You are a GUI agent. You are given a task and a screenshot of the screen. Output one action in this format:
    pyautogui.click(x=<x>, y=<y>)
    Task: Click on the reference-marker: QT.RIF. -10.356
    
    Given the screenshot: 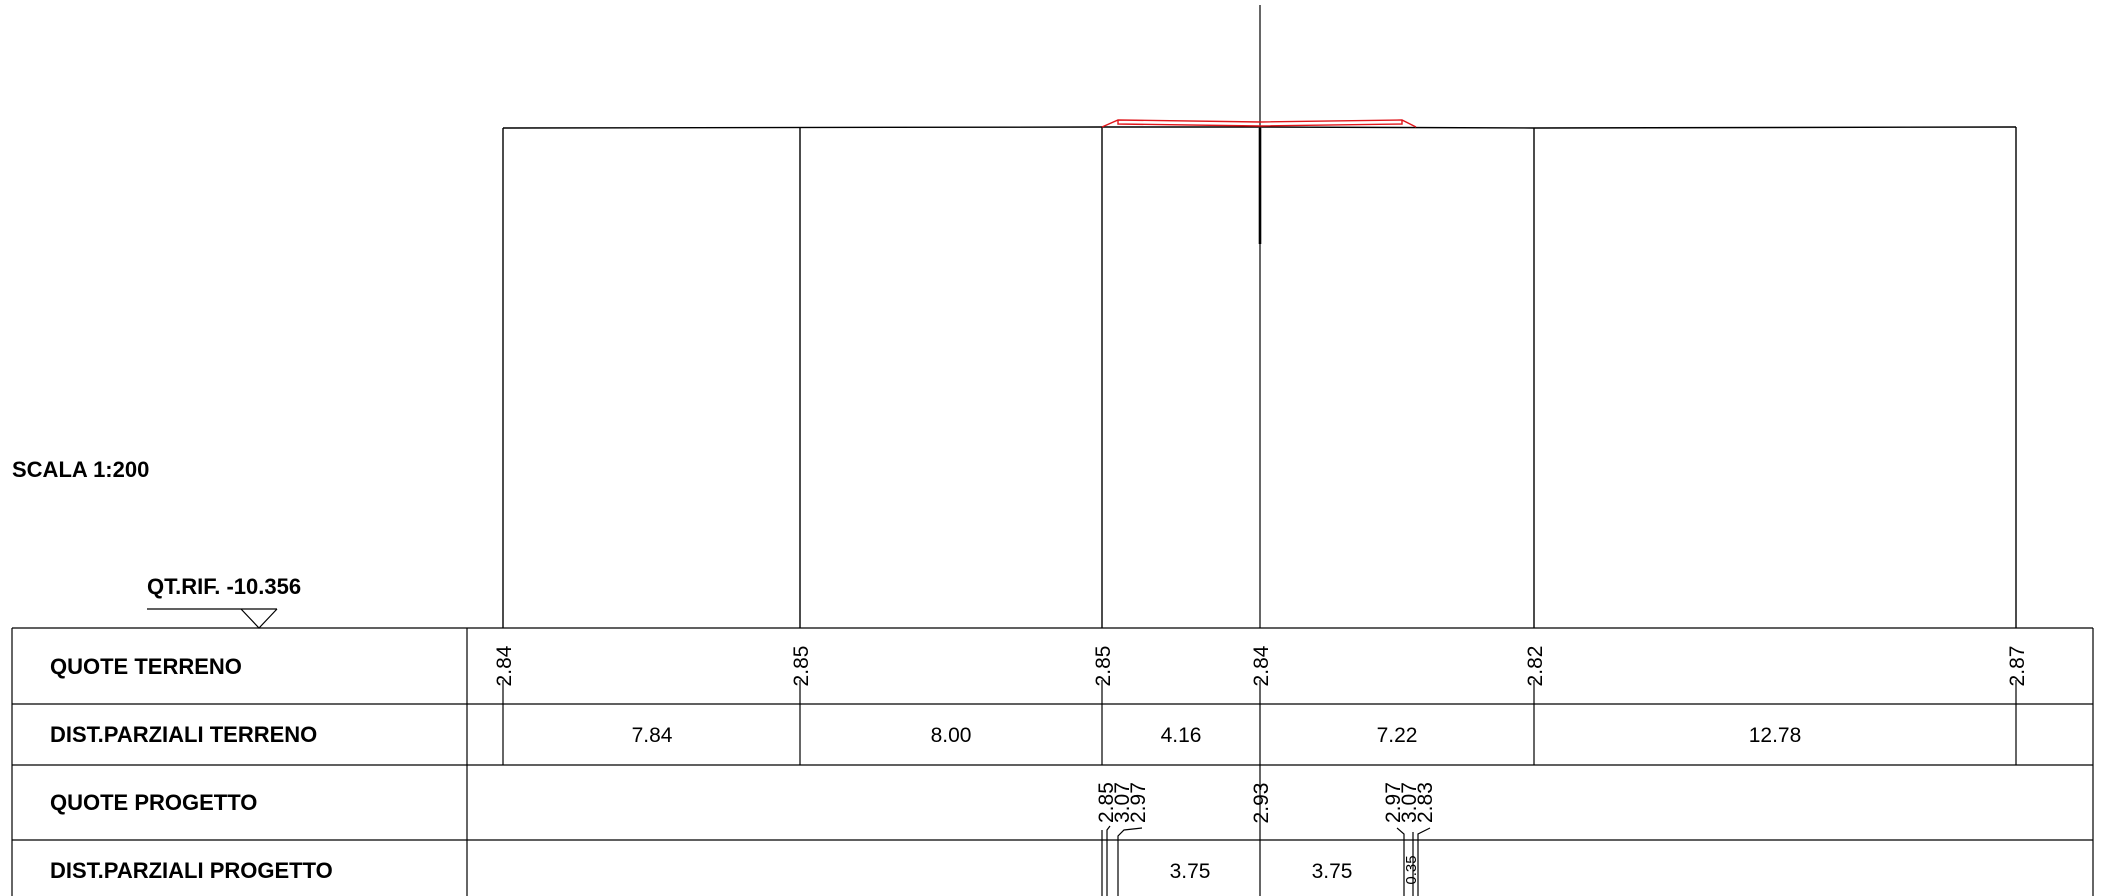 What is the action you would take?
    pyautogui.click(x=224, y=601)
    